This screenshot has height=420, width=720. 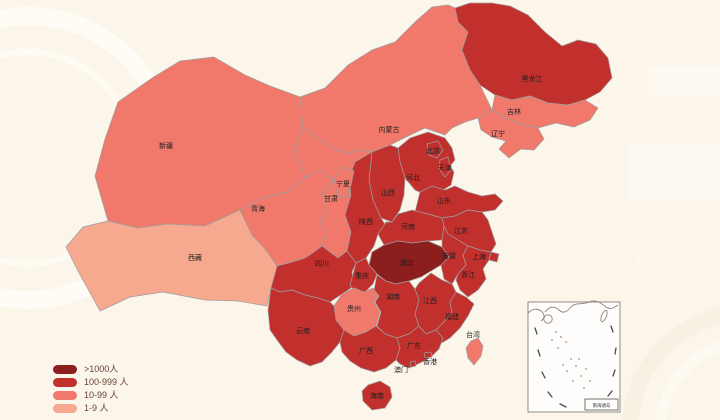 I want to click on province-fujian, so click(x=455, y=318).